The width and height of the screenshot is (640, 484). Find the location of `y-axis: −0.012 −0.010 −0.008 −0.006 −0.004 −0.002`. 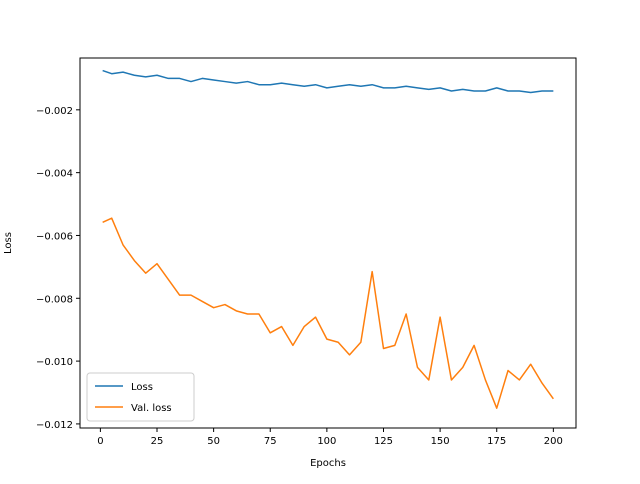

y-axis: −0.012 −0.010 −0.008 −0.006 −0.004 −0.002 is located at coordinates (58, 268).